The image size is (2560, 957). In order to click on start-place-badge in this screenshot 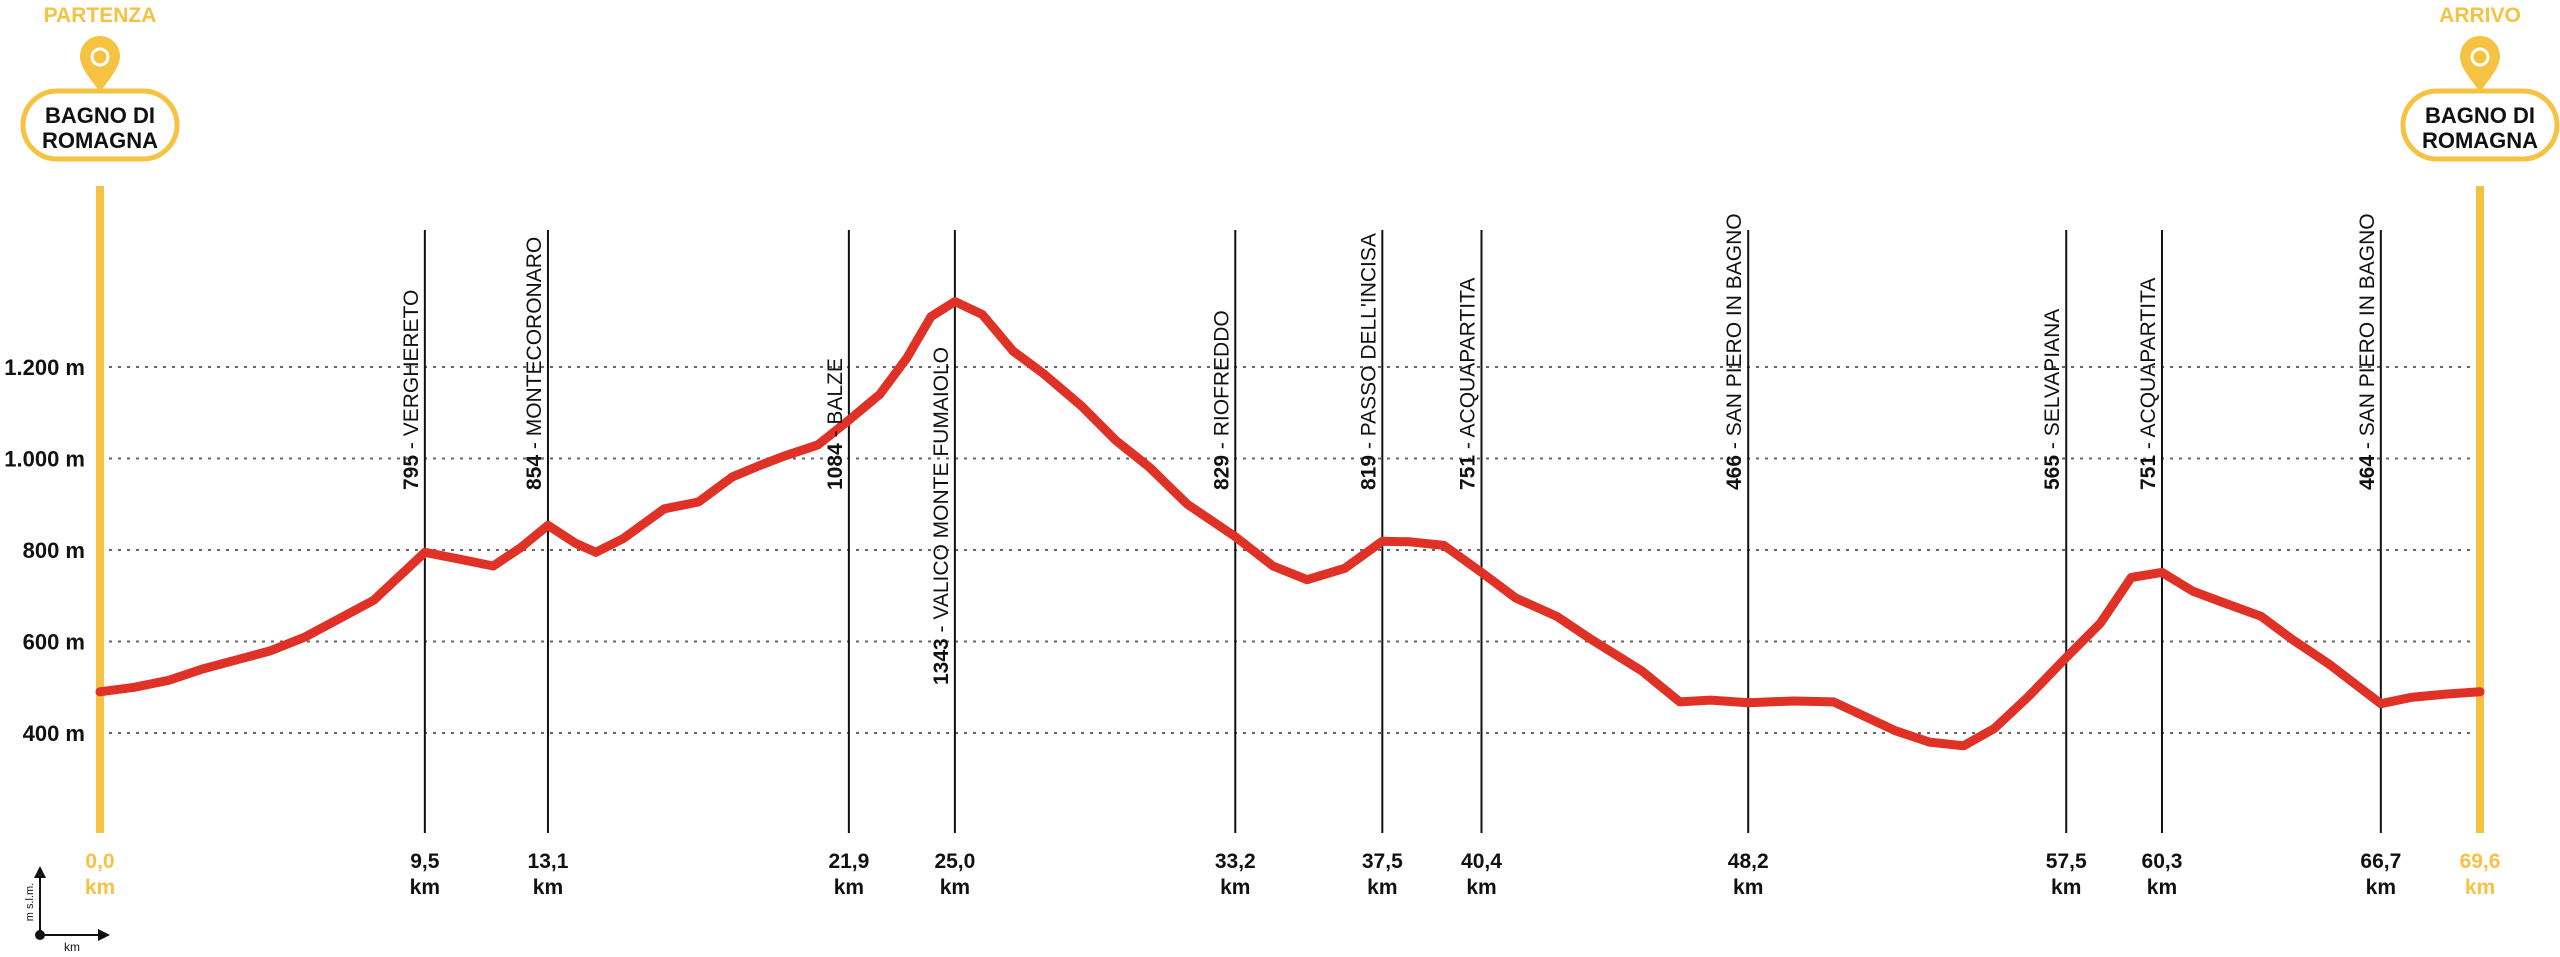, I will do `click(100, 125)`.